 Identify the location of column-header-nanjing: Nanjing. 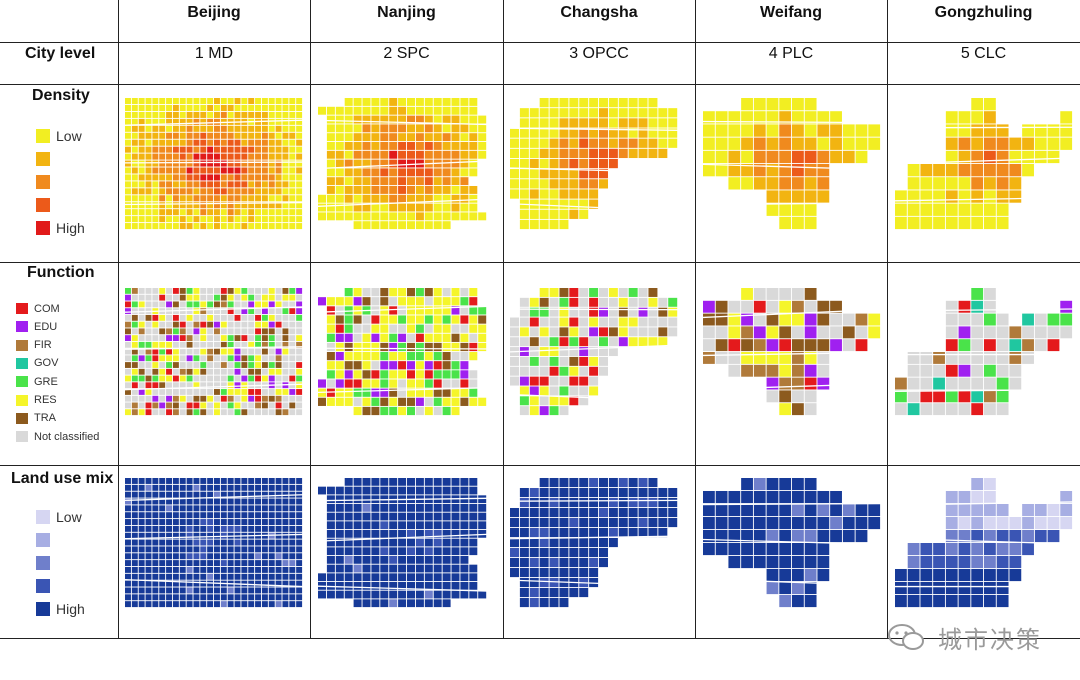
(406, 12).